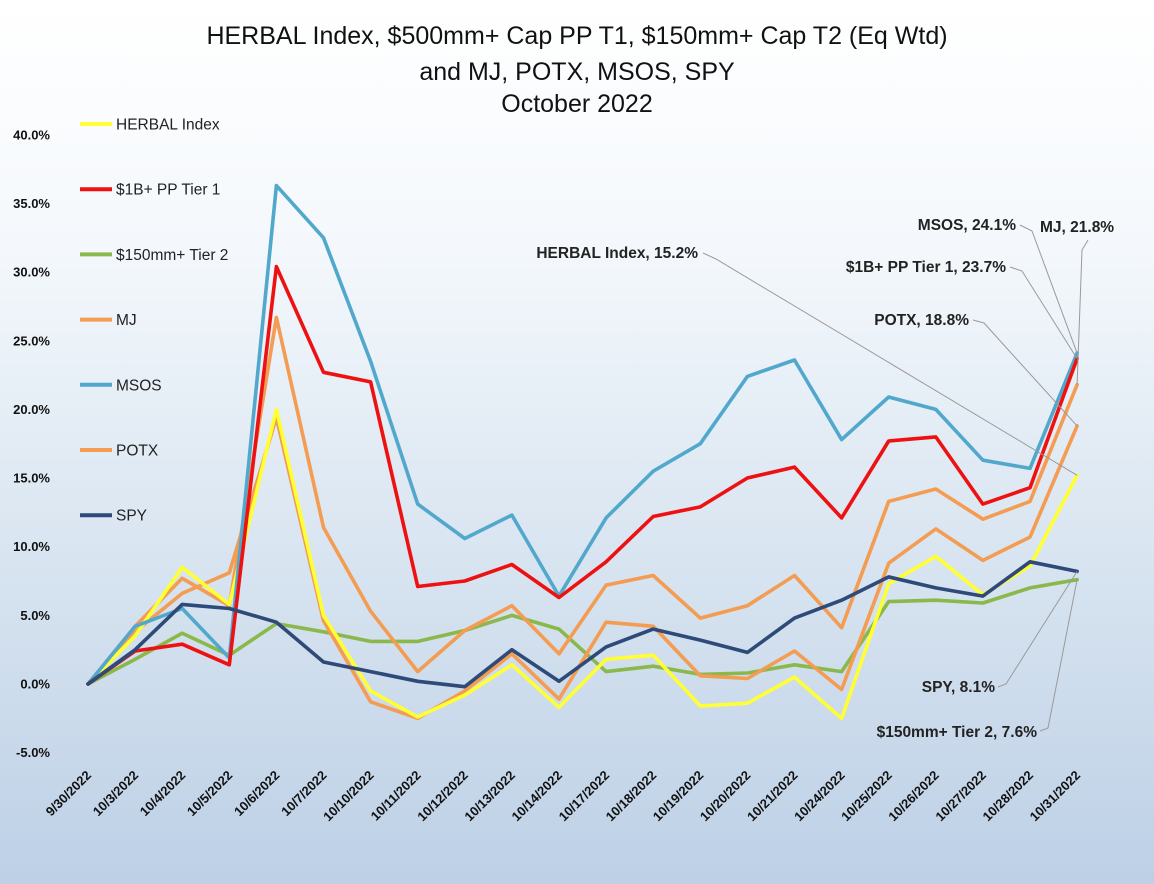 The width and height of the screenshot is (1154, 884). I want to click on y-tick-label: 30.0%, so click(31, 272).